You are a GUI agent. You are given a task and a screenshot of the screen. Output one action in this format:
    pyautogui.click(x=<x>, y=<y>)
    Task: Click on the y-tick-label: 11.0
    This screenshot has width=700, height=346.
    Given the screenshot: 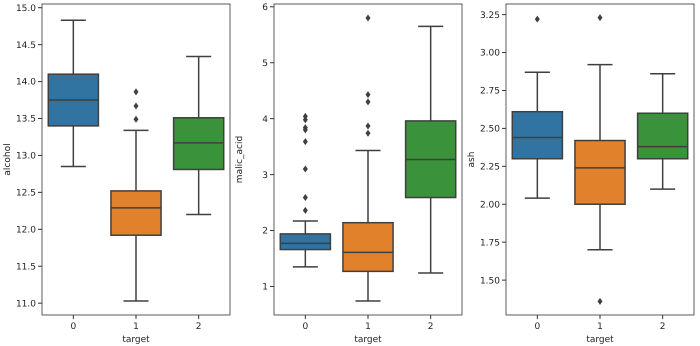 What is the action you would take?
    pyautogui.click(x=26, y=304)
    